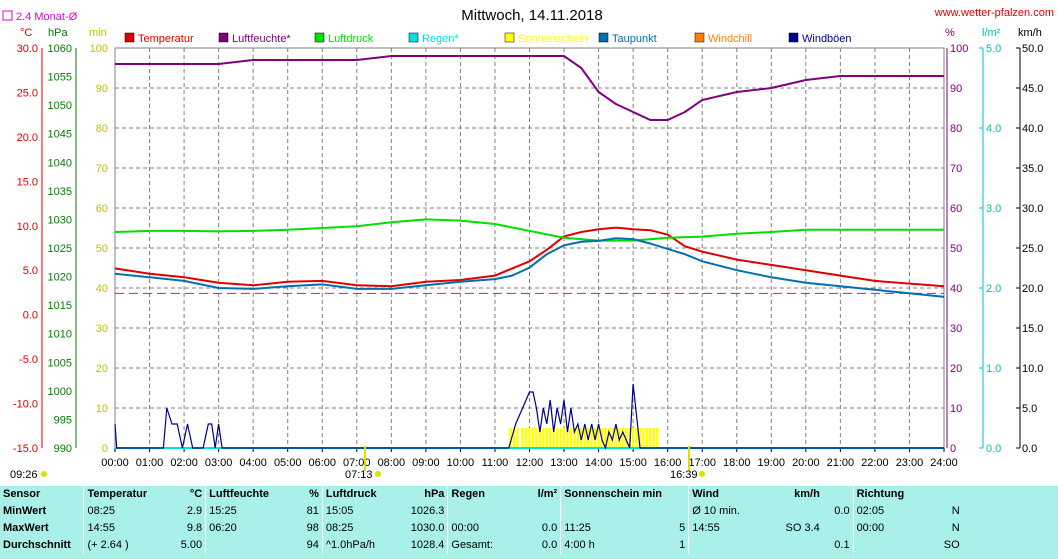  Describe the element at coordinates (63, 420) in the screenshot. I see `pressure-tick: 995` at that location.